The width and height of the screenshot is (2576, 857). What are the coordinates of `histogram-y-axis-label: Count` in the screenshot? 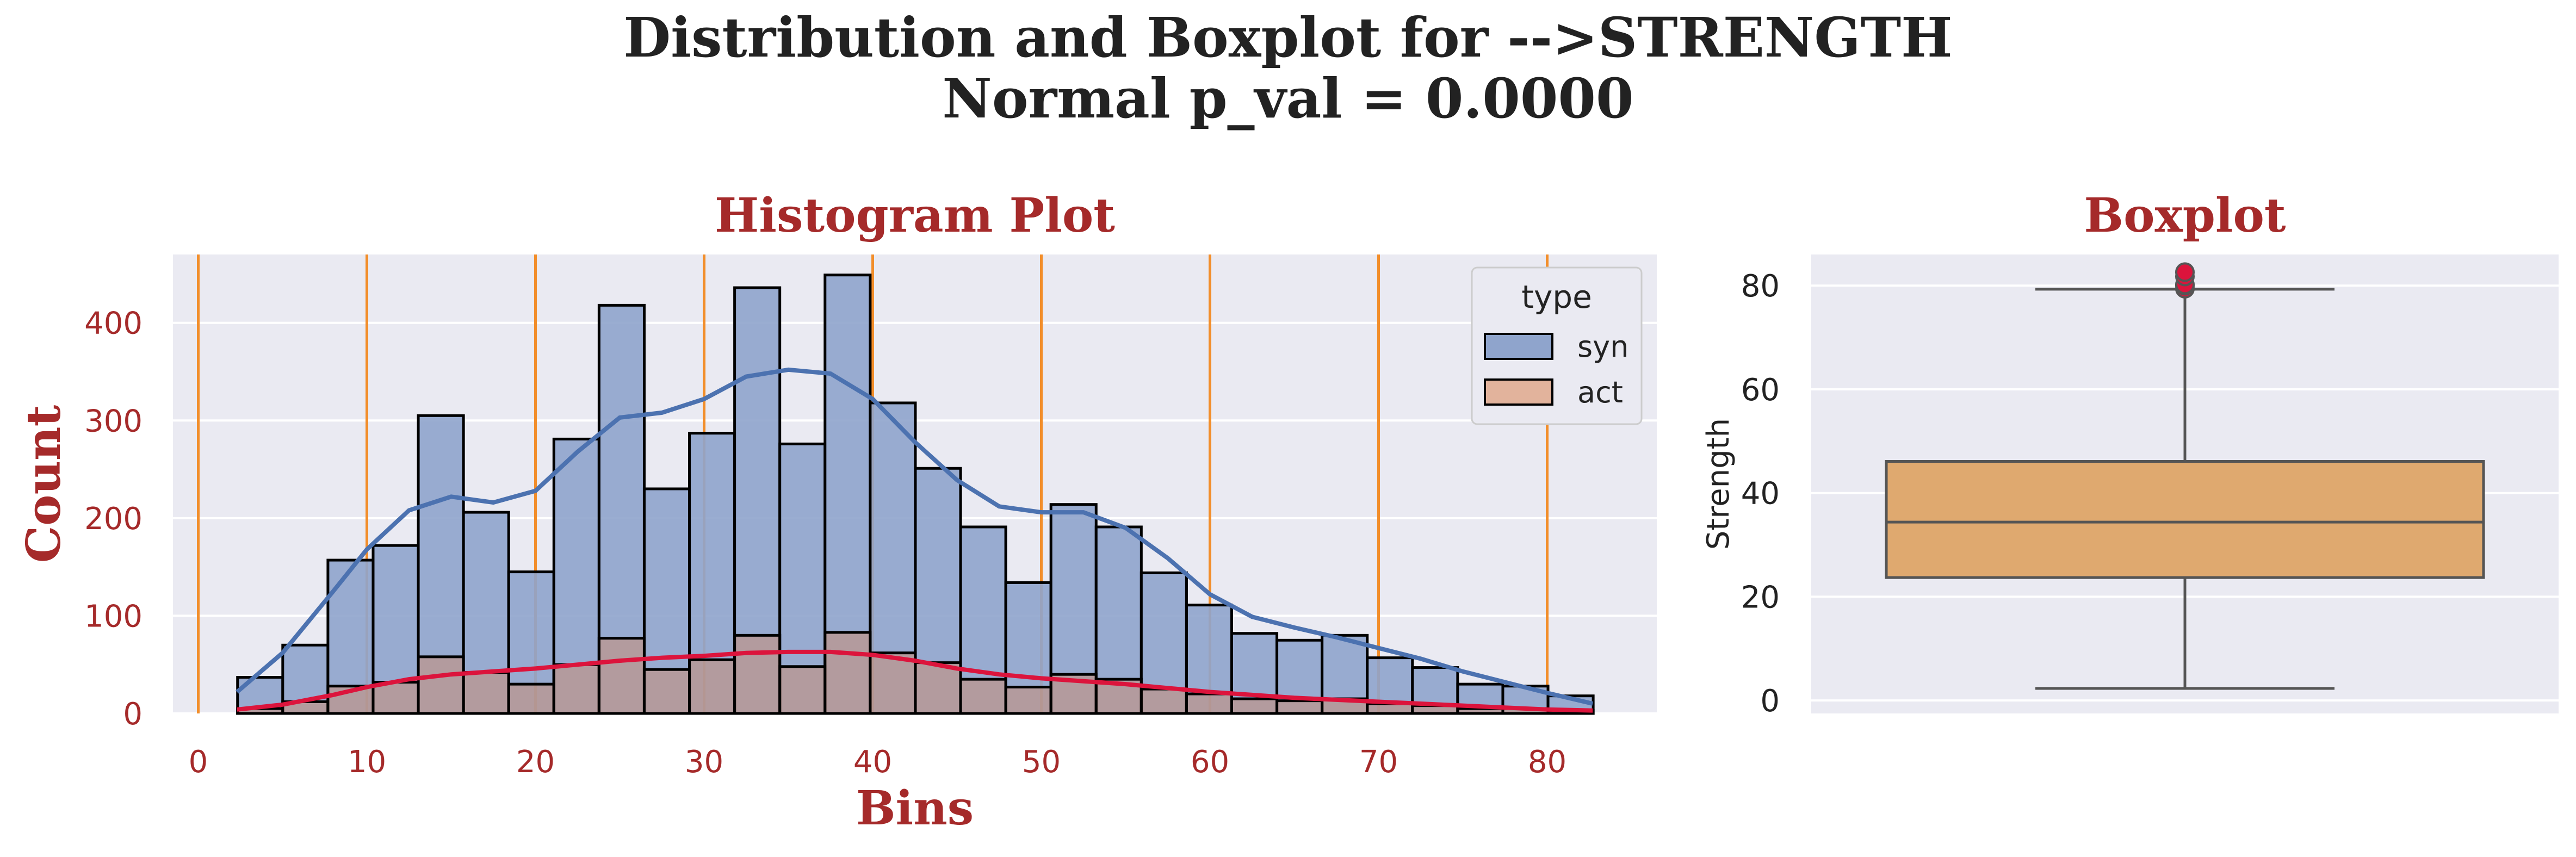 It's located at (43, 484).